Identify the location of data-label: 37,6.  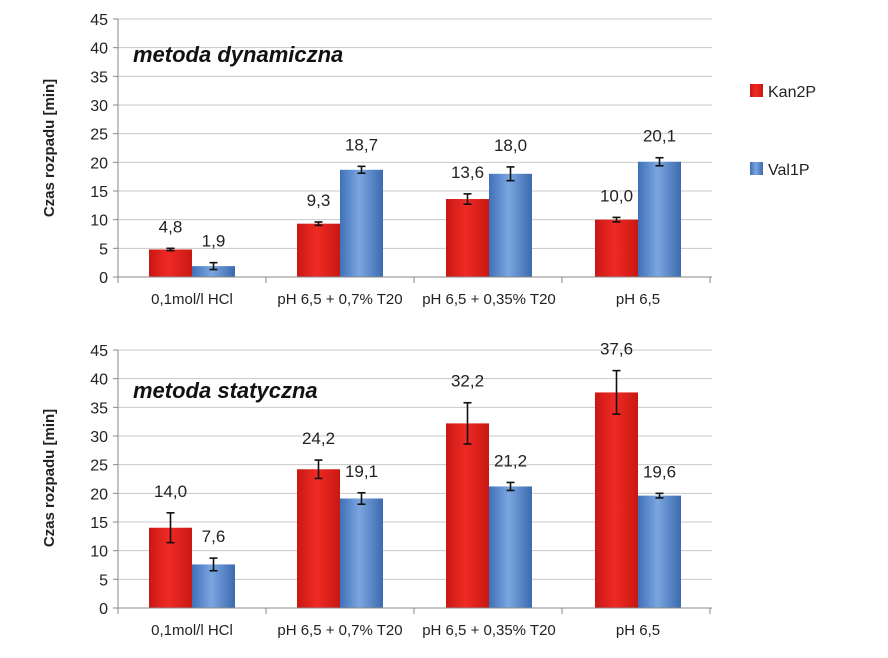
(616, 349).